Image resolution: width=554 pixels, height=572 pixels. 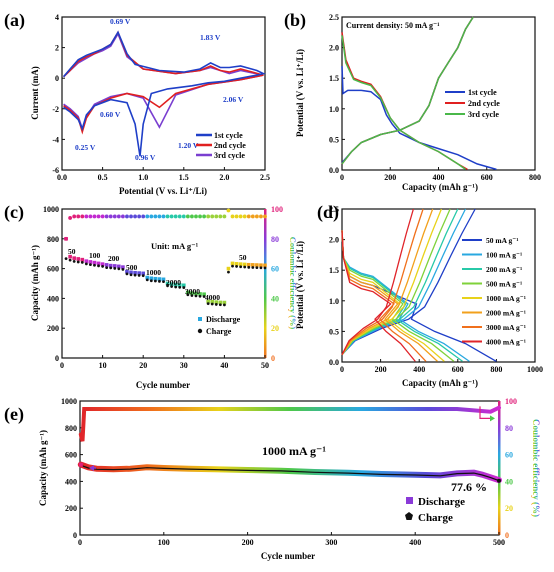 I want to click on y-tick-label: 1.5, so click(x=334, y=270).